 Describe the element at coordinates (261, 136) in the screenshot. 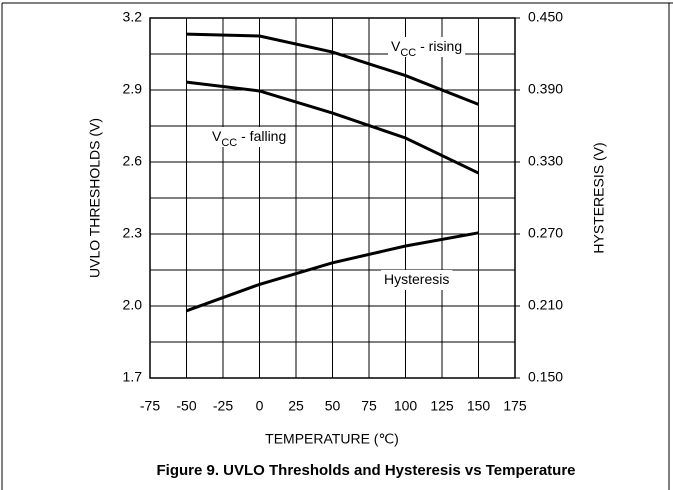

I see `series-label-part: - falling` at that location.